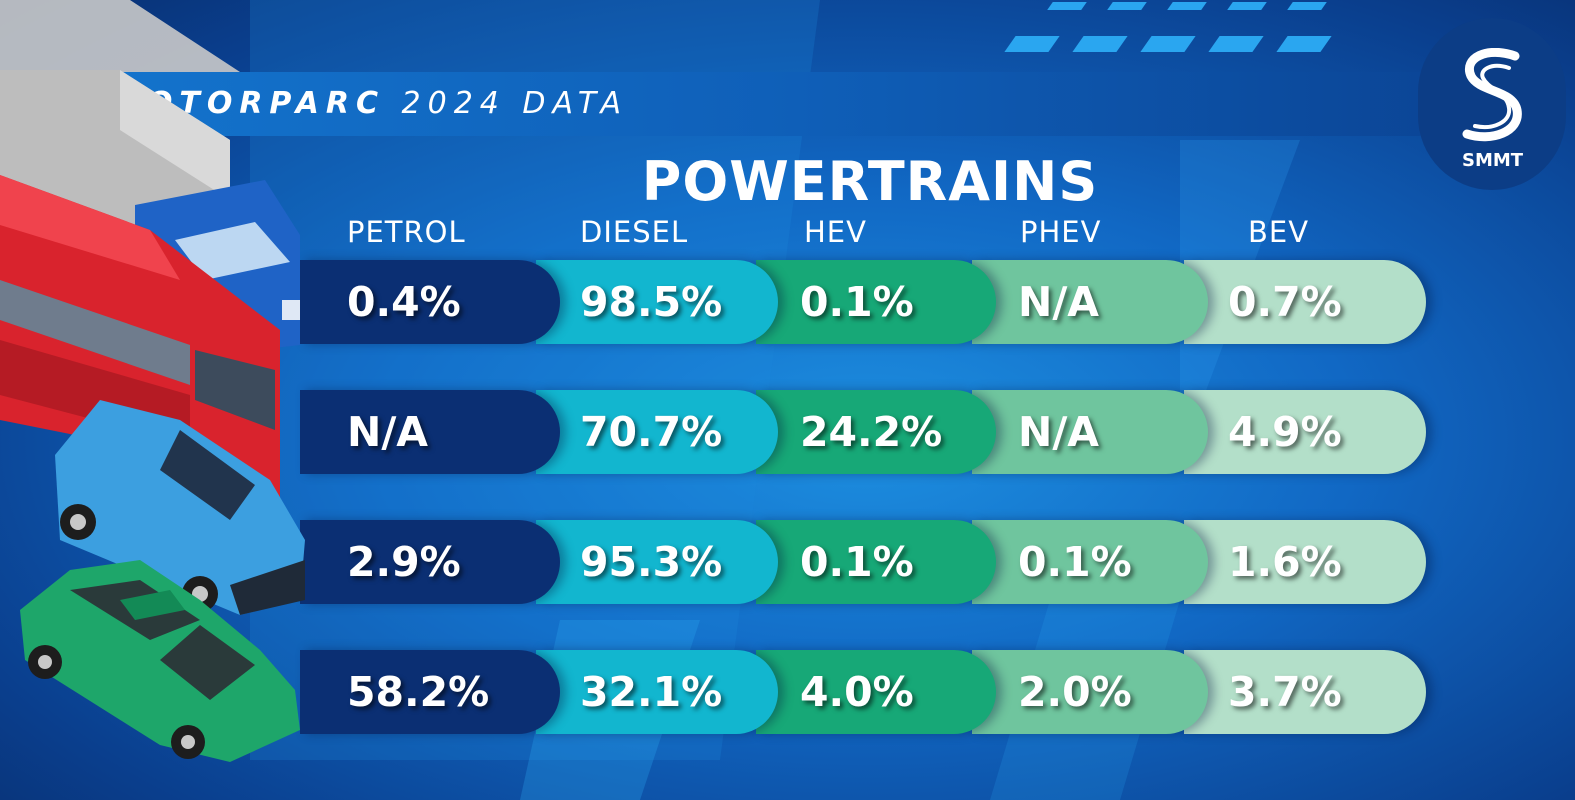 The height and width of the screenshot is (800, 1575). Describe the element at coordinates (725, 104) in the screenshot. I see `title-band` at that location.